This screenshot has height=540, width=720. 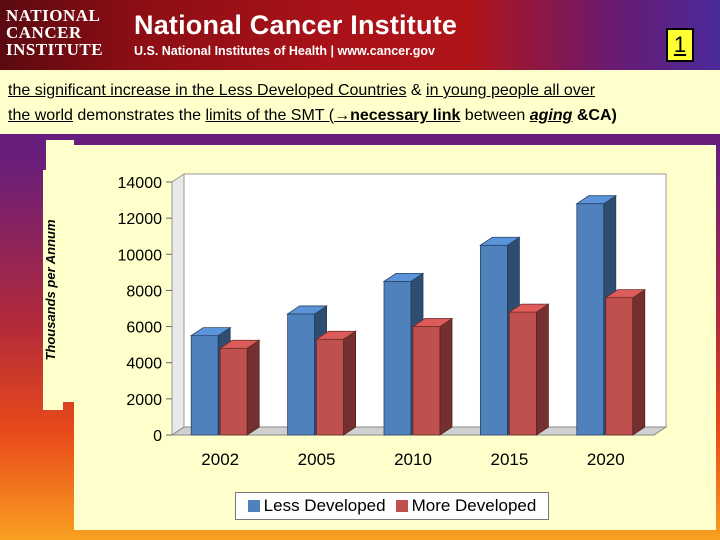 I want to click on chart-side-wall, so click(x=178, y=304).